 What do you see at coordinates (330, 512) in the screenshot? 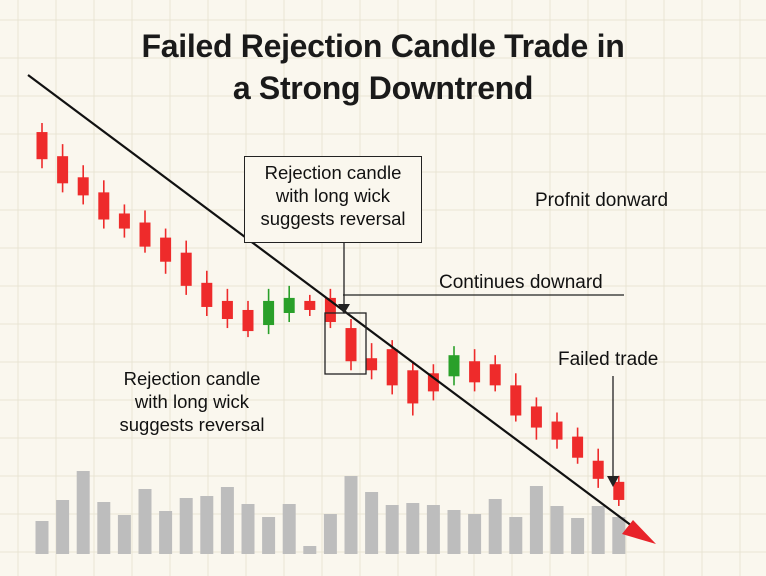
I see `volume-bars` at bounding box center [330, 512].